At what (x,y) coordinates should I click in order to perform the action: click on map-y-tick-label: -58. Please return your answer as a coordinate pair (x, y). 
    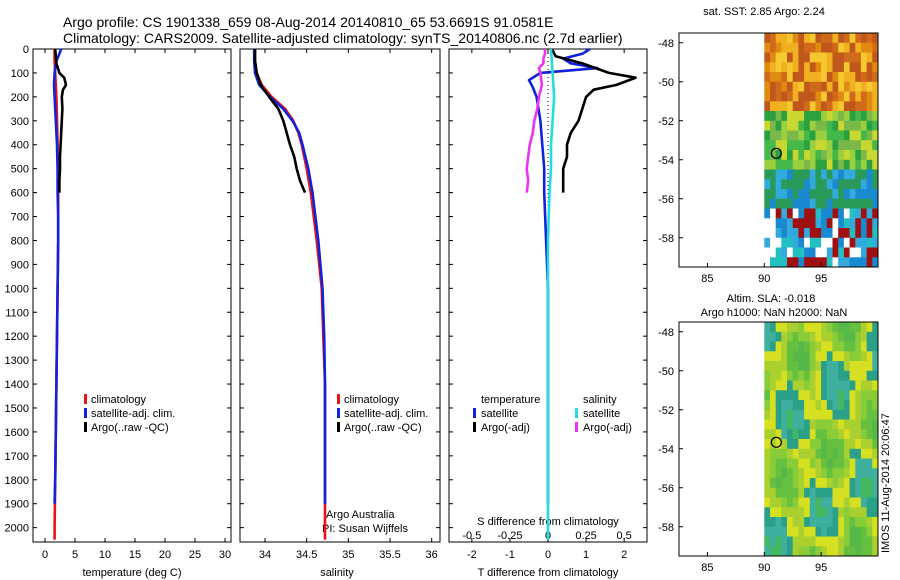
    Looking at the image, I should click on (666, 239).